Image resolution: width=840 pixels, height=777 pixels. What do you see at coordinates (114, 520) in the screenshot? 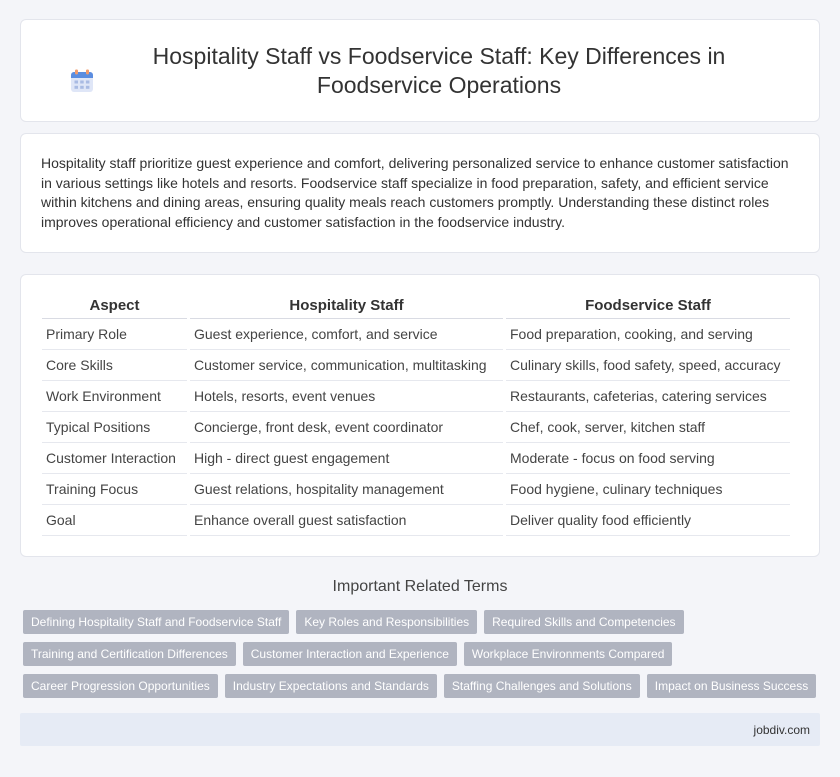
I see `table-cell-aspect: Goal` at bounding box center [114, 520].